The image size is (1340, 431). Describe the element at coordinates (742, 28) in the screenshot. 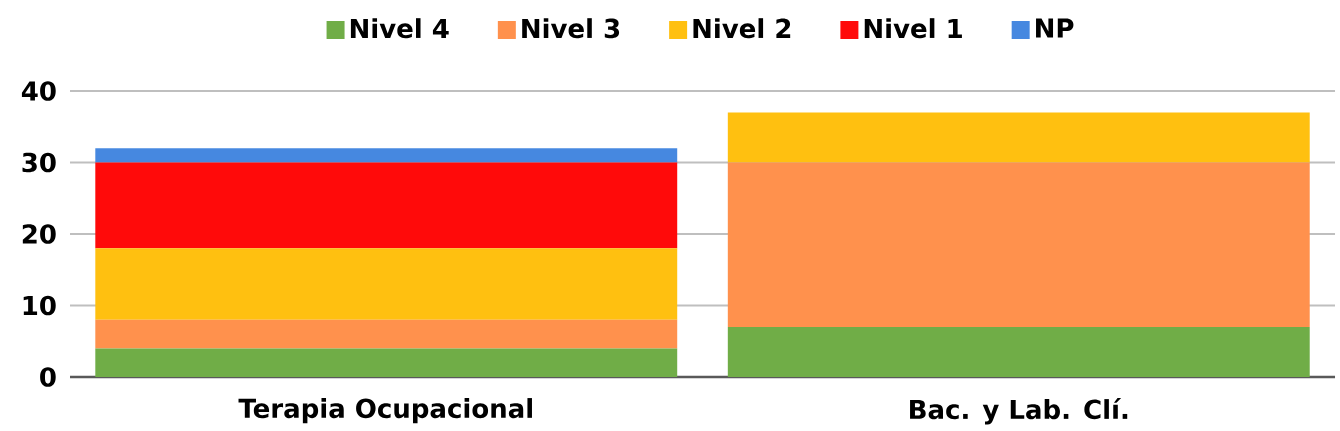

I see `legend-label: Nivel 2` at that location.